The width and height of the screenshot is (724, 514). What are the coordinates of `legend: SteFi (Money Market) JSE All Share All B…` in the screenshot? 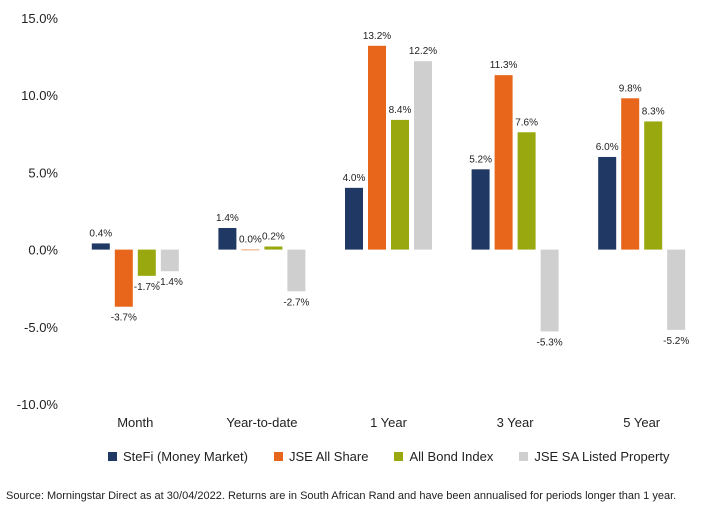 It's located at (401, 456).